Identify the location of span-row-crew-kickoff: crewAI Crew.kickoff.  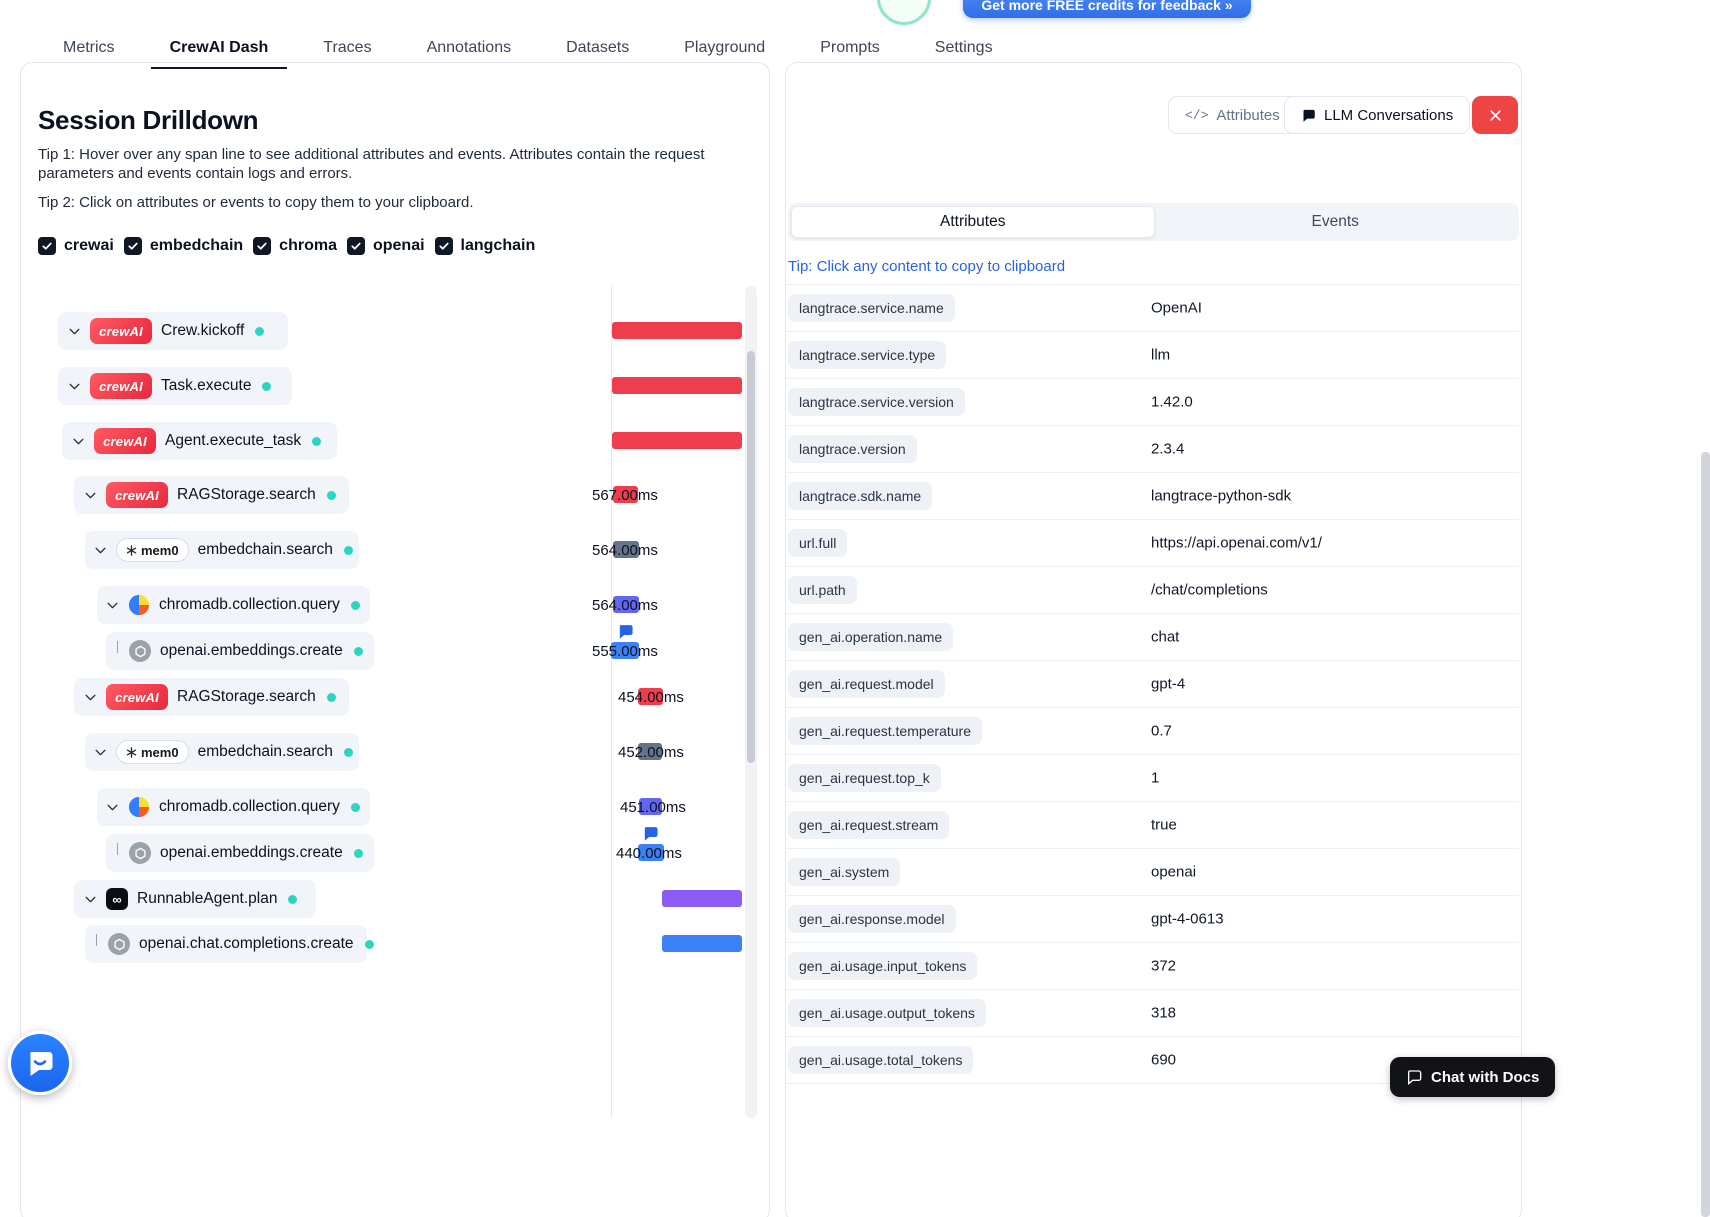
(173, 331).